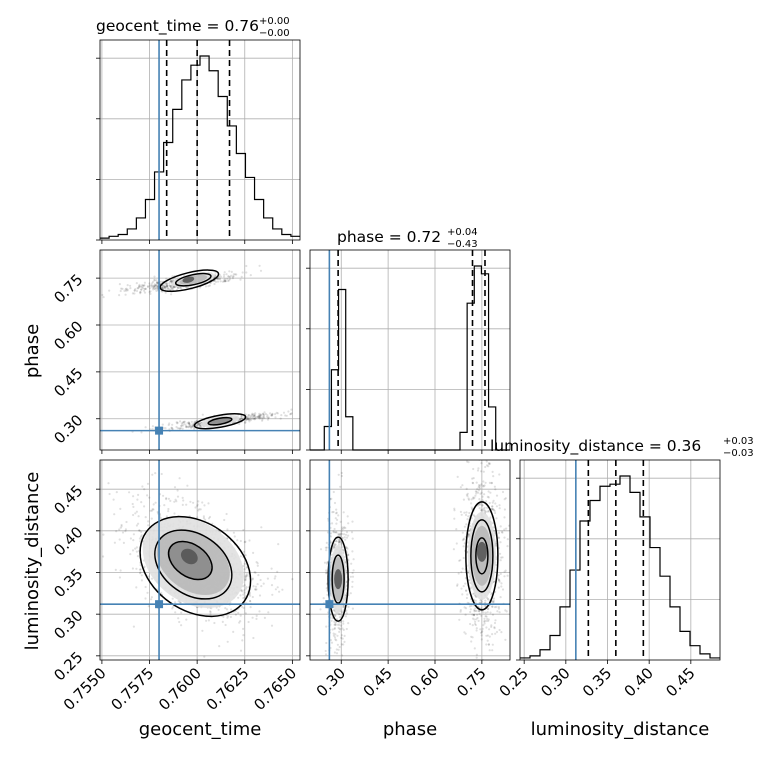 This screenshot has height=760, width=760. What do you see at coordinates (68, 541) in the screenshot?
I see `ytick-label-luminosity_distance: 0.40` at bounding box center [68, 541].